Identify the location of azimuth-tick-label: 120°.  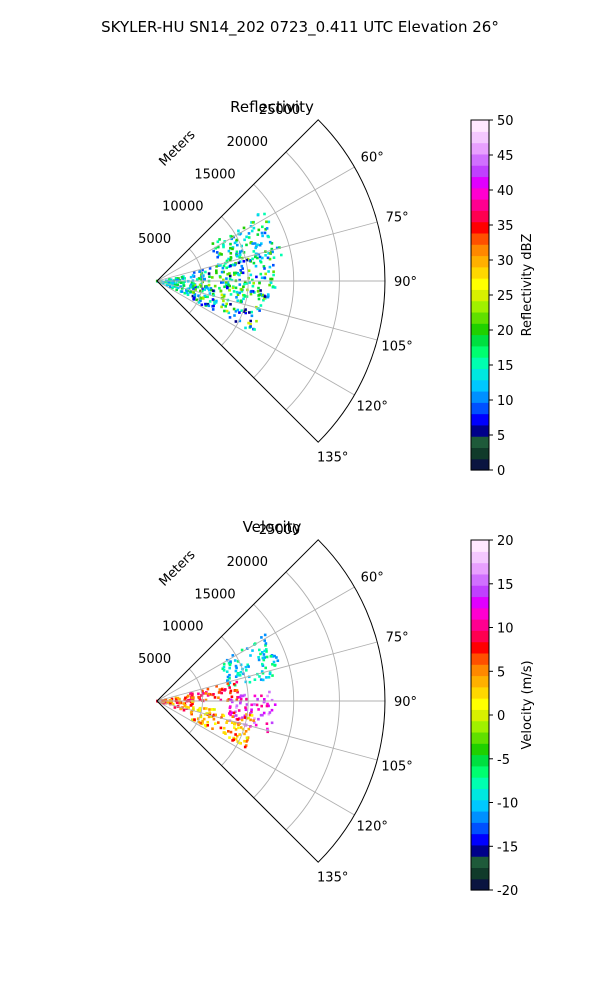
(372, 826).